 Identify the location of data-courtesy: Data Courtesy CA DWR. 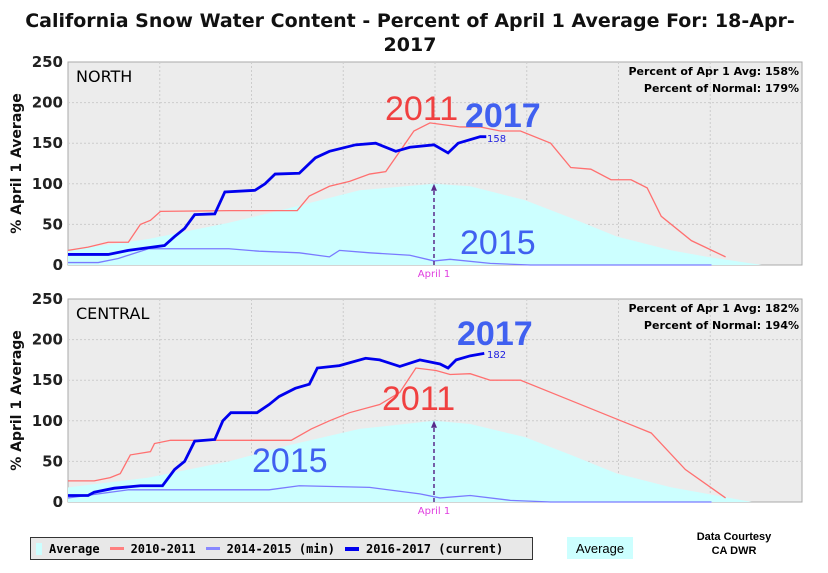
(734, 544).